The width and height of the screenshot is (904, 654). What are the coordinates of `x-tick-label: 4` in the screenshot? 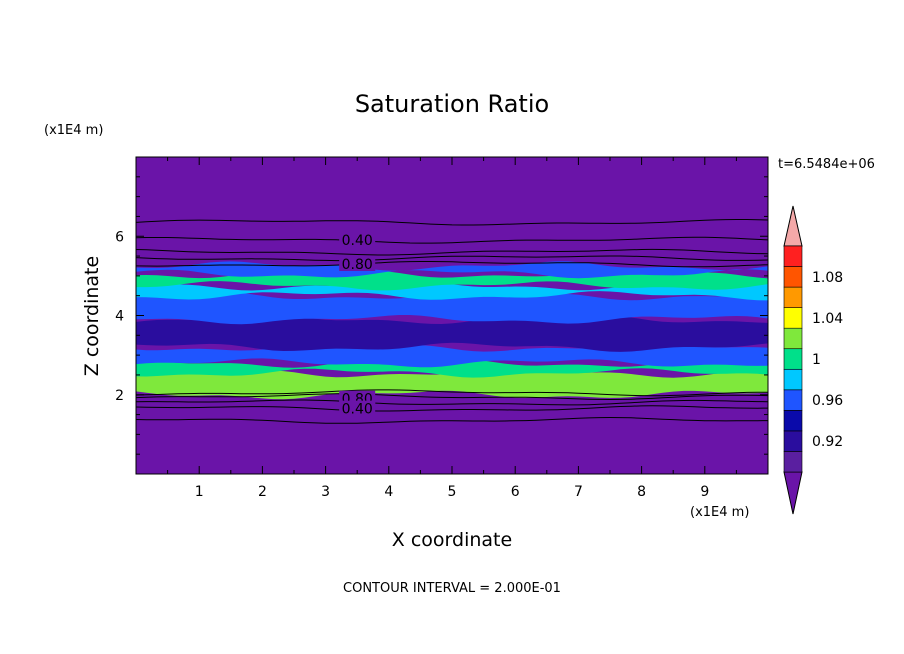 It's located at (388, 492).